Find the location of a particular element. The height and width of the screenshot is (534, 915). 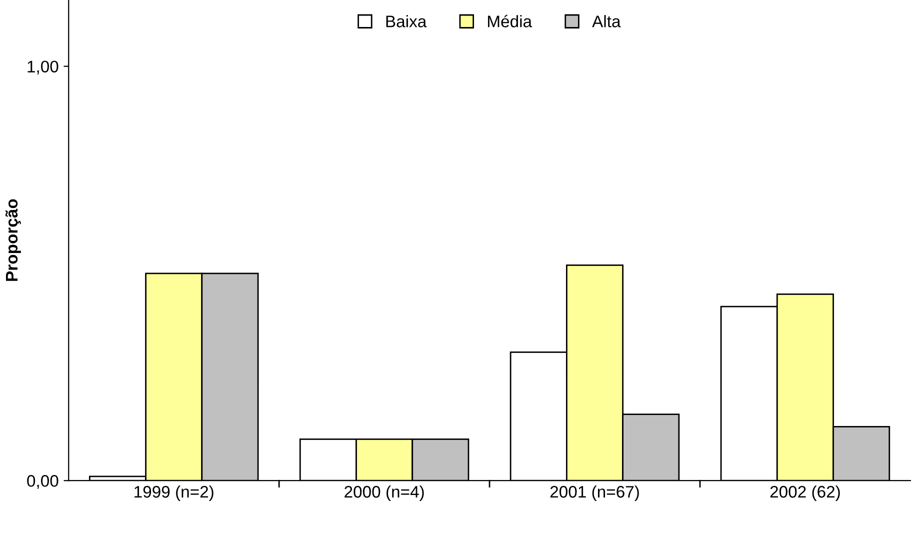

y-tick-label: 0,00 is located at coordinates (42, 482).